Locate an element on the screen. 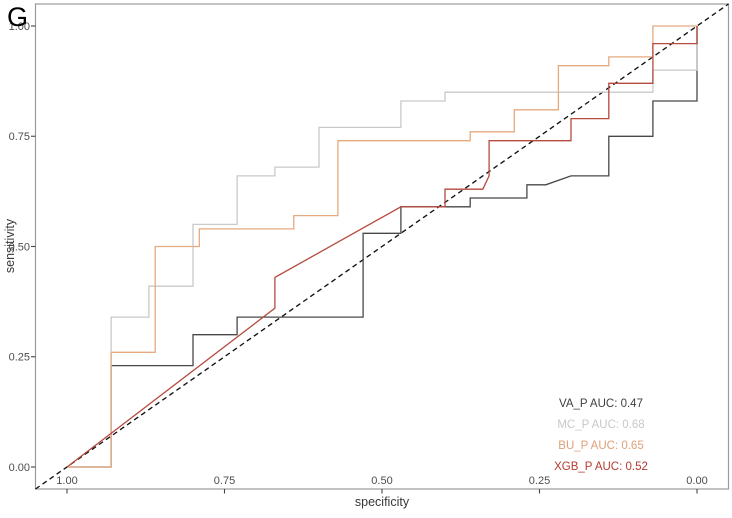 The width and height of the screenshot is (732, 518). panel-label: G is located at coordinates (18, 17).